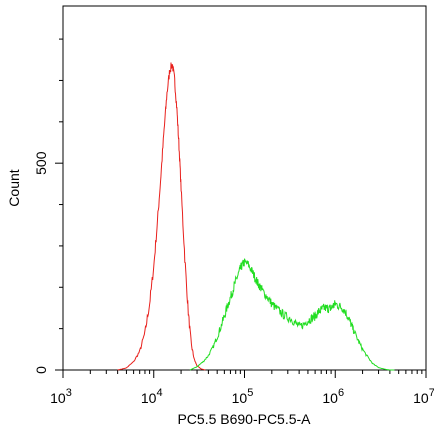 Image resolution: width=434 pixels, height=435 pixels. What do you see at coordinates (159, 393) in the screenshot?
I see `x-tick-exponent: 4` at bounding box center [159, 393].